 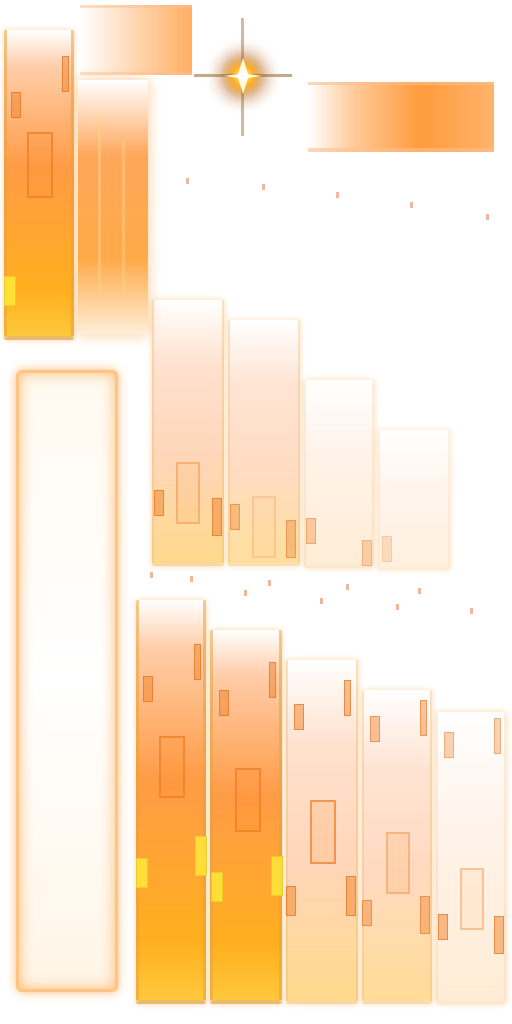 What do you see at coordinates (67, 681) in the screenshot?
I see `glow-panel-frame` at bounding box center [67, 681].